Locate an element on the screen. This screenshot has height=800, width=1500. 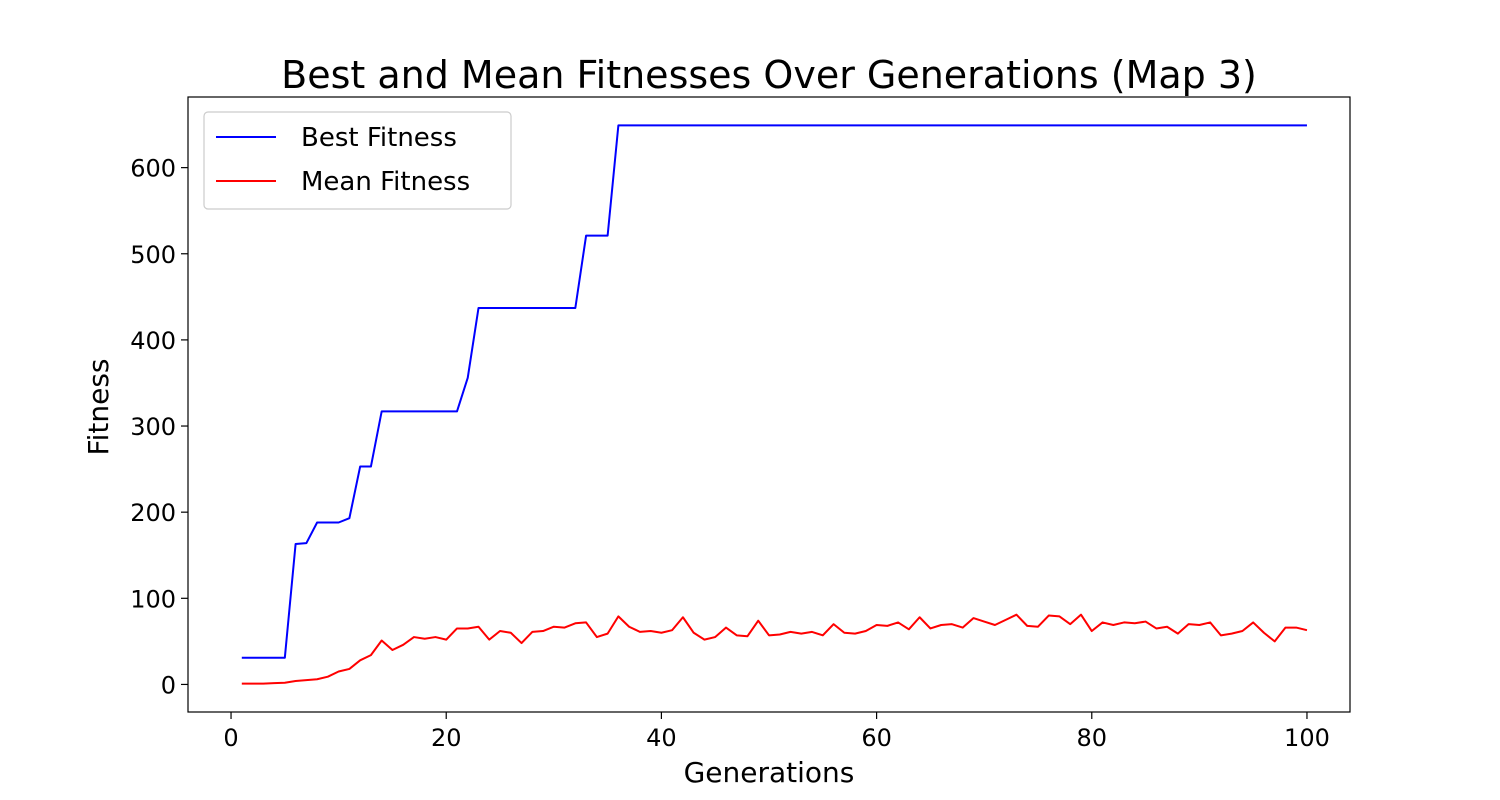
y-tick-label: 600 is located at coordinates (153, 169).